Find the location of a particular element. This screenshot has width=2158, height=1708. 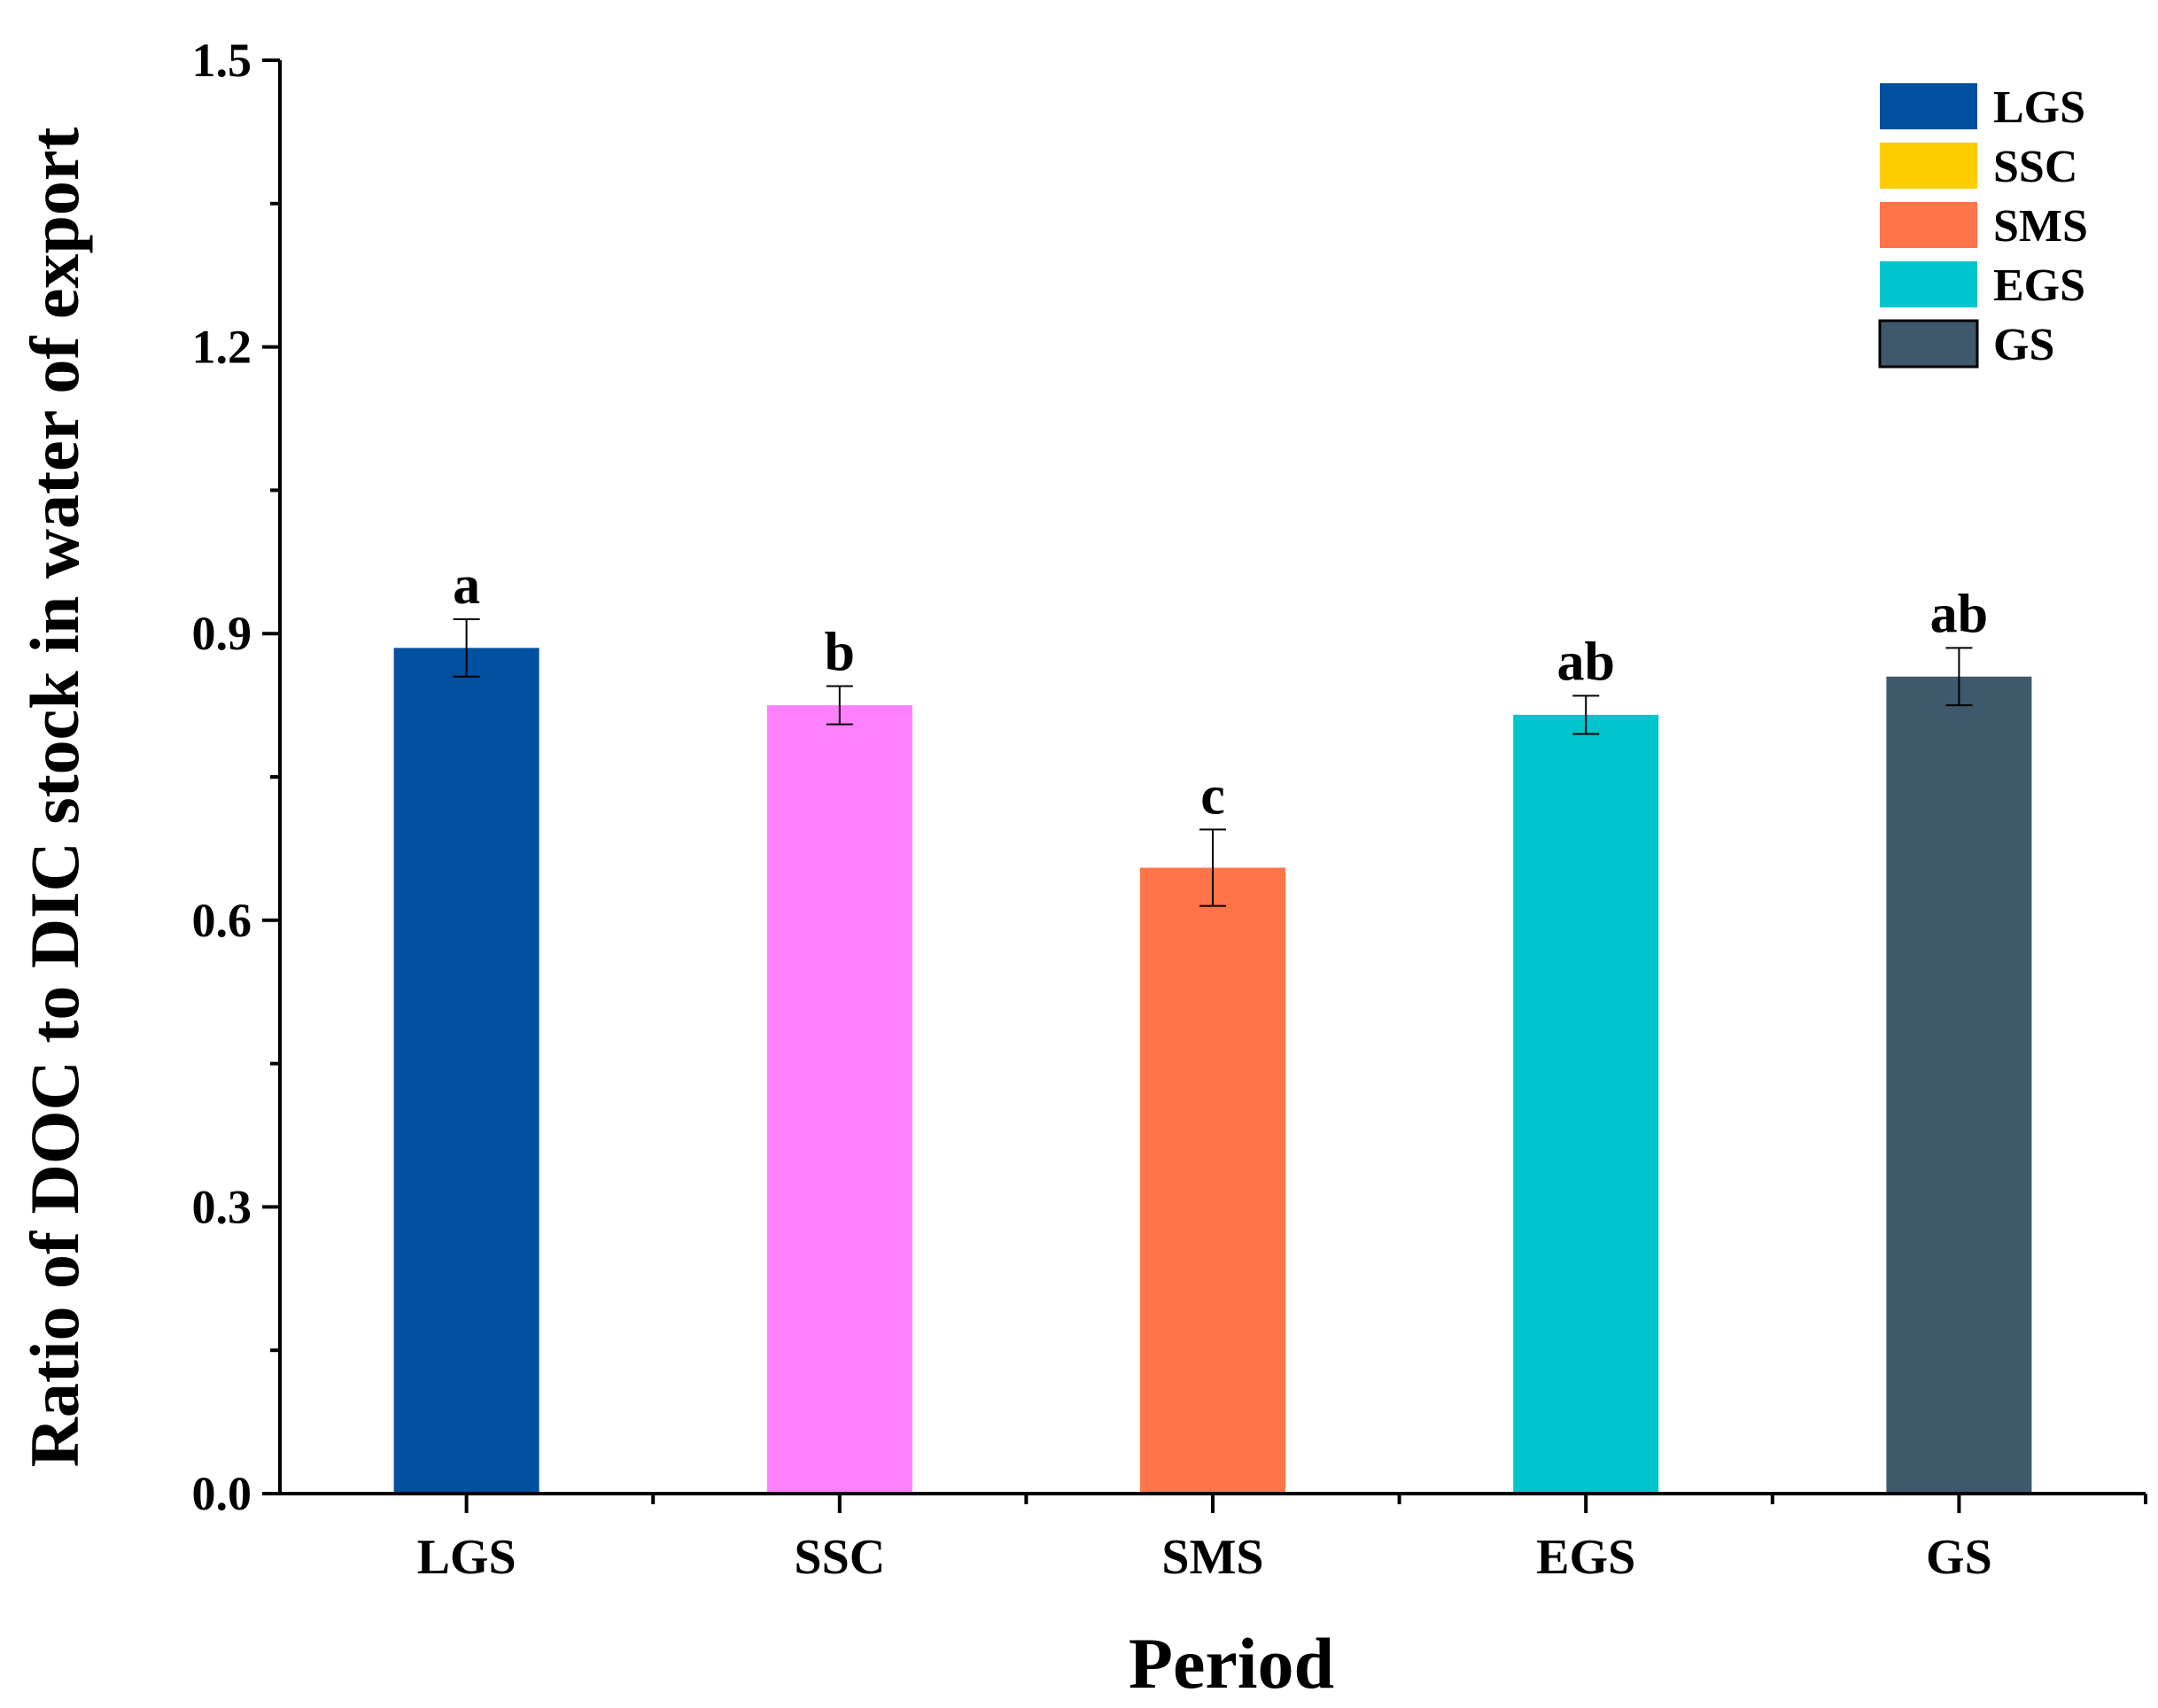

error-bar-ssc is located at coordinates (839, 705).